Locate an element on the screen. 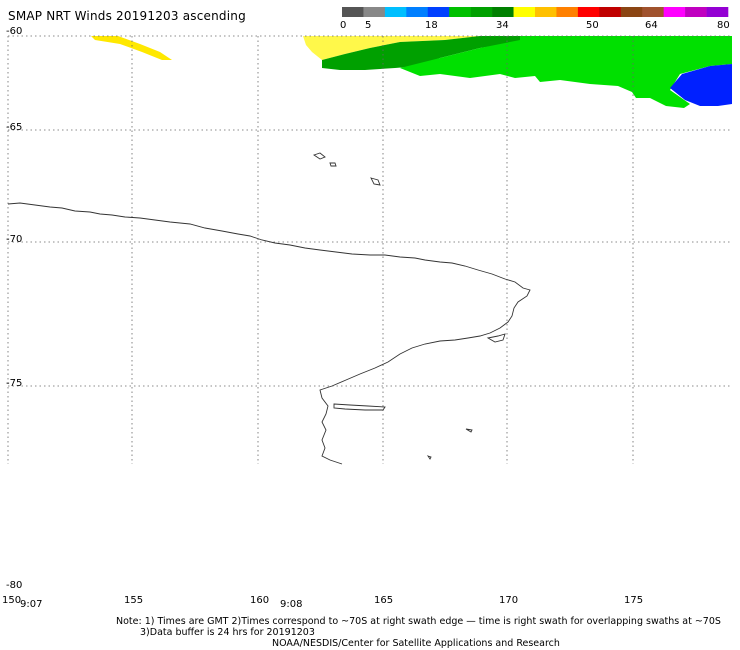  swath-green is located at coordinates (566, 72).